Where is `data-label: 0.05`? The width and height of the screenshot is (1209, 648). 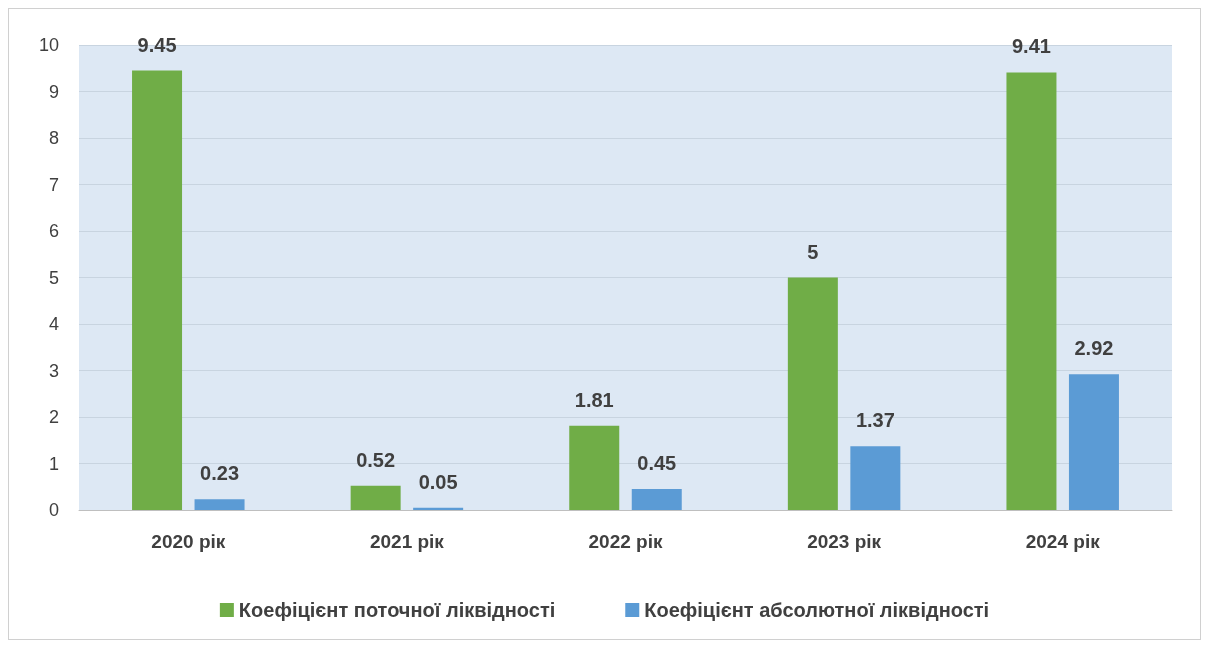 data-label: 0.05 is located at coordinates (438, 481).